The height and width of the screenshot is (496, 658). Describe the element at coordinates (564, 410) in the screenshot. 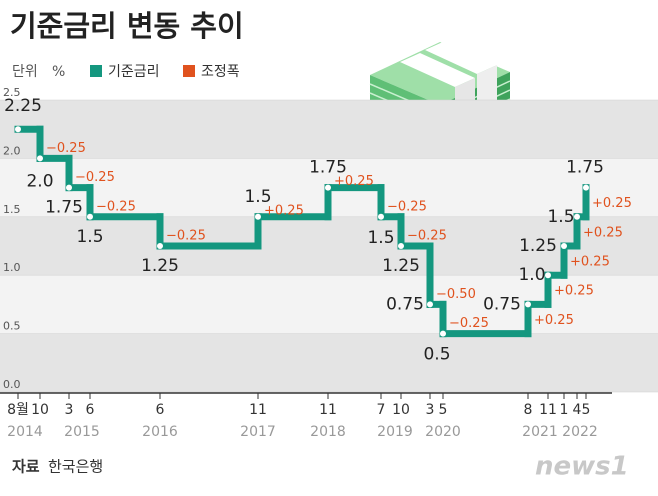

I see `x-tick-label: 1` at that location.